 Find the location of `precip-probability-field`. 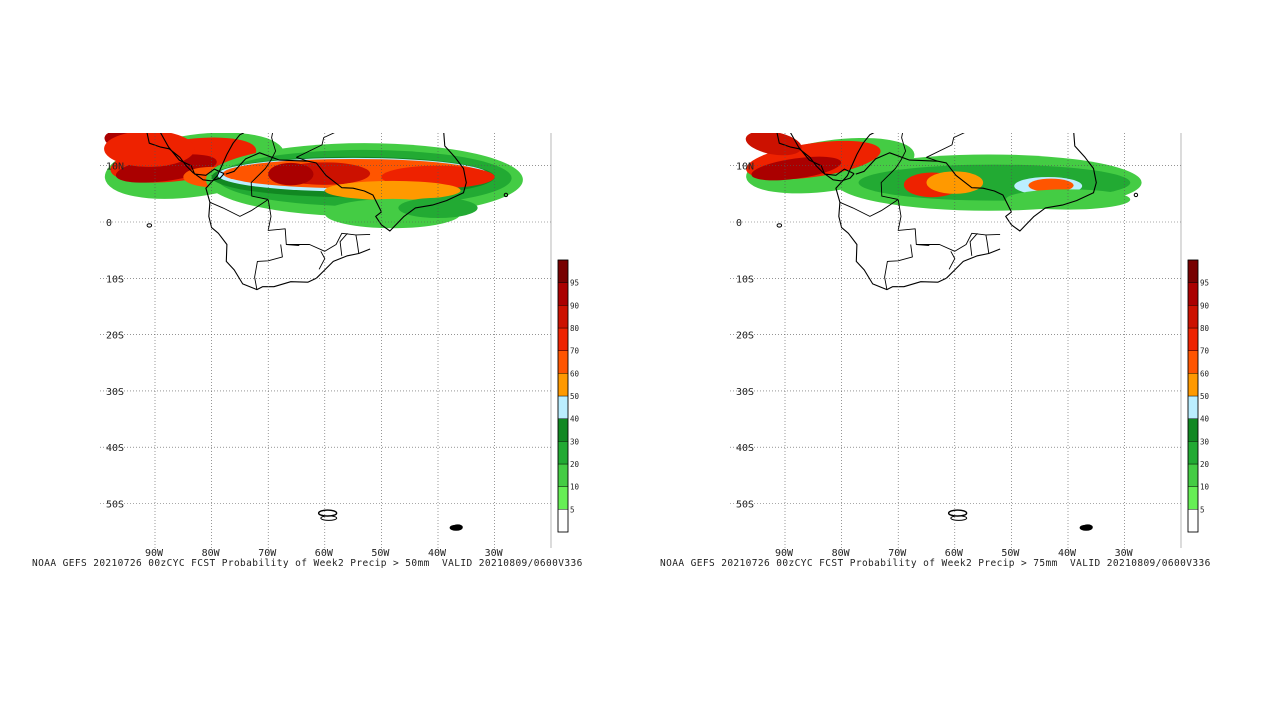

precip-probability-field is located at coordinates (313, 134).